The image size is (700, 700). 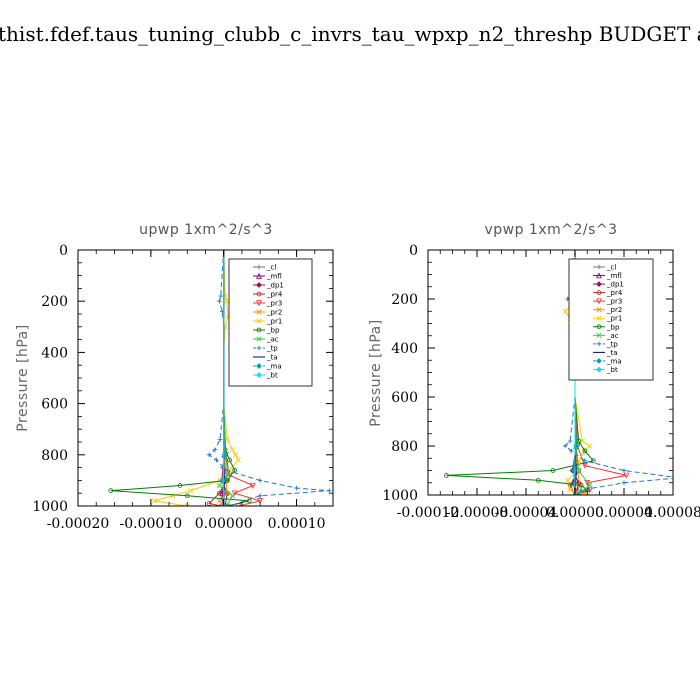 What do you see at coordinates (624, 513) in the screenshot?
I see `xtick-label-vpwp: 0.00004` at bounding box center [624, 513].